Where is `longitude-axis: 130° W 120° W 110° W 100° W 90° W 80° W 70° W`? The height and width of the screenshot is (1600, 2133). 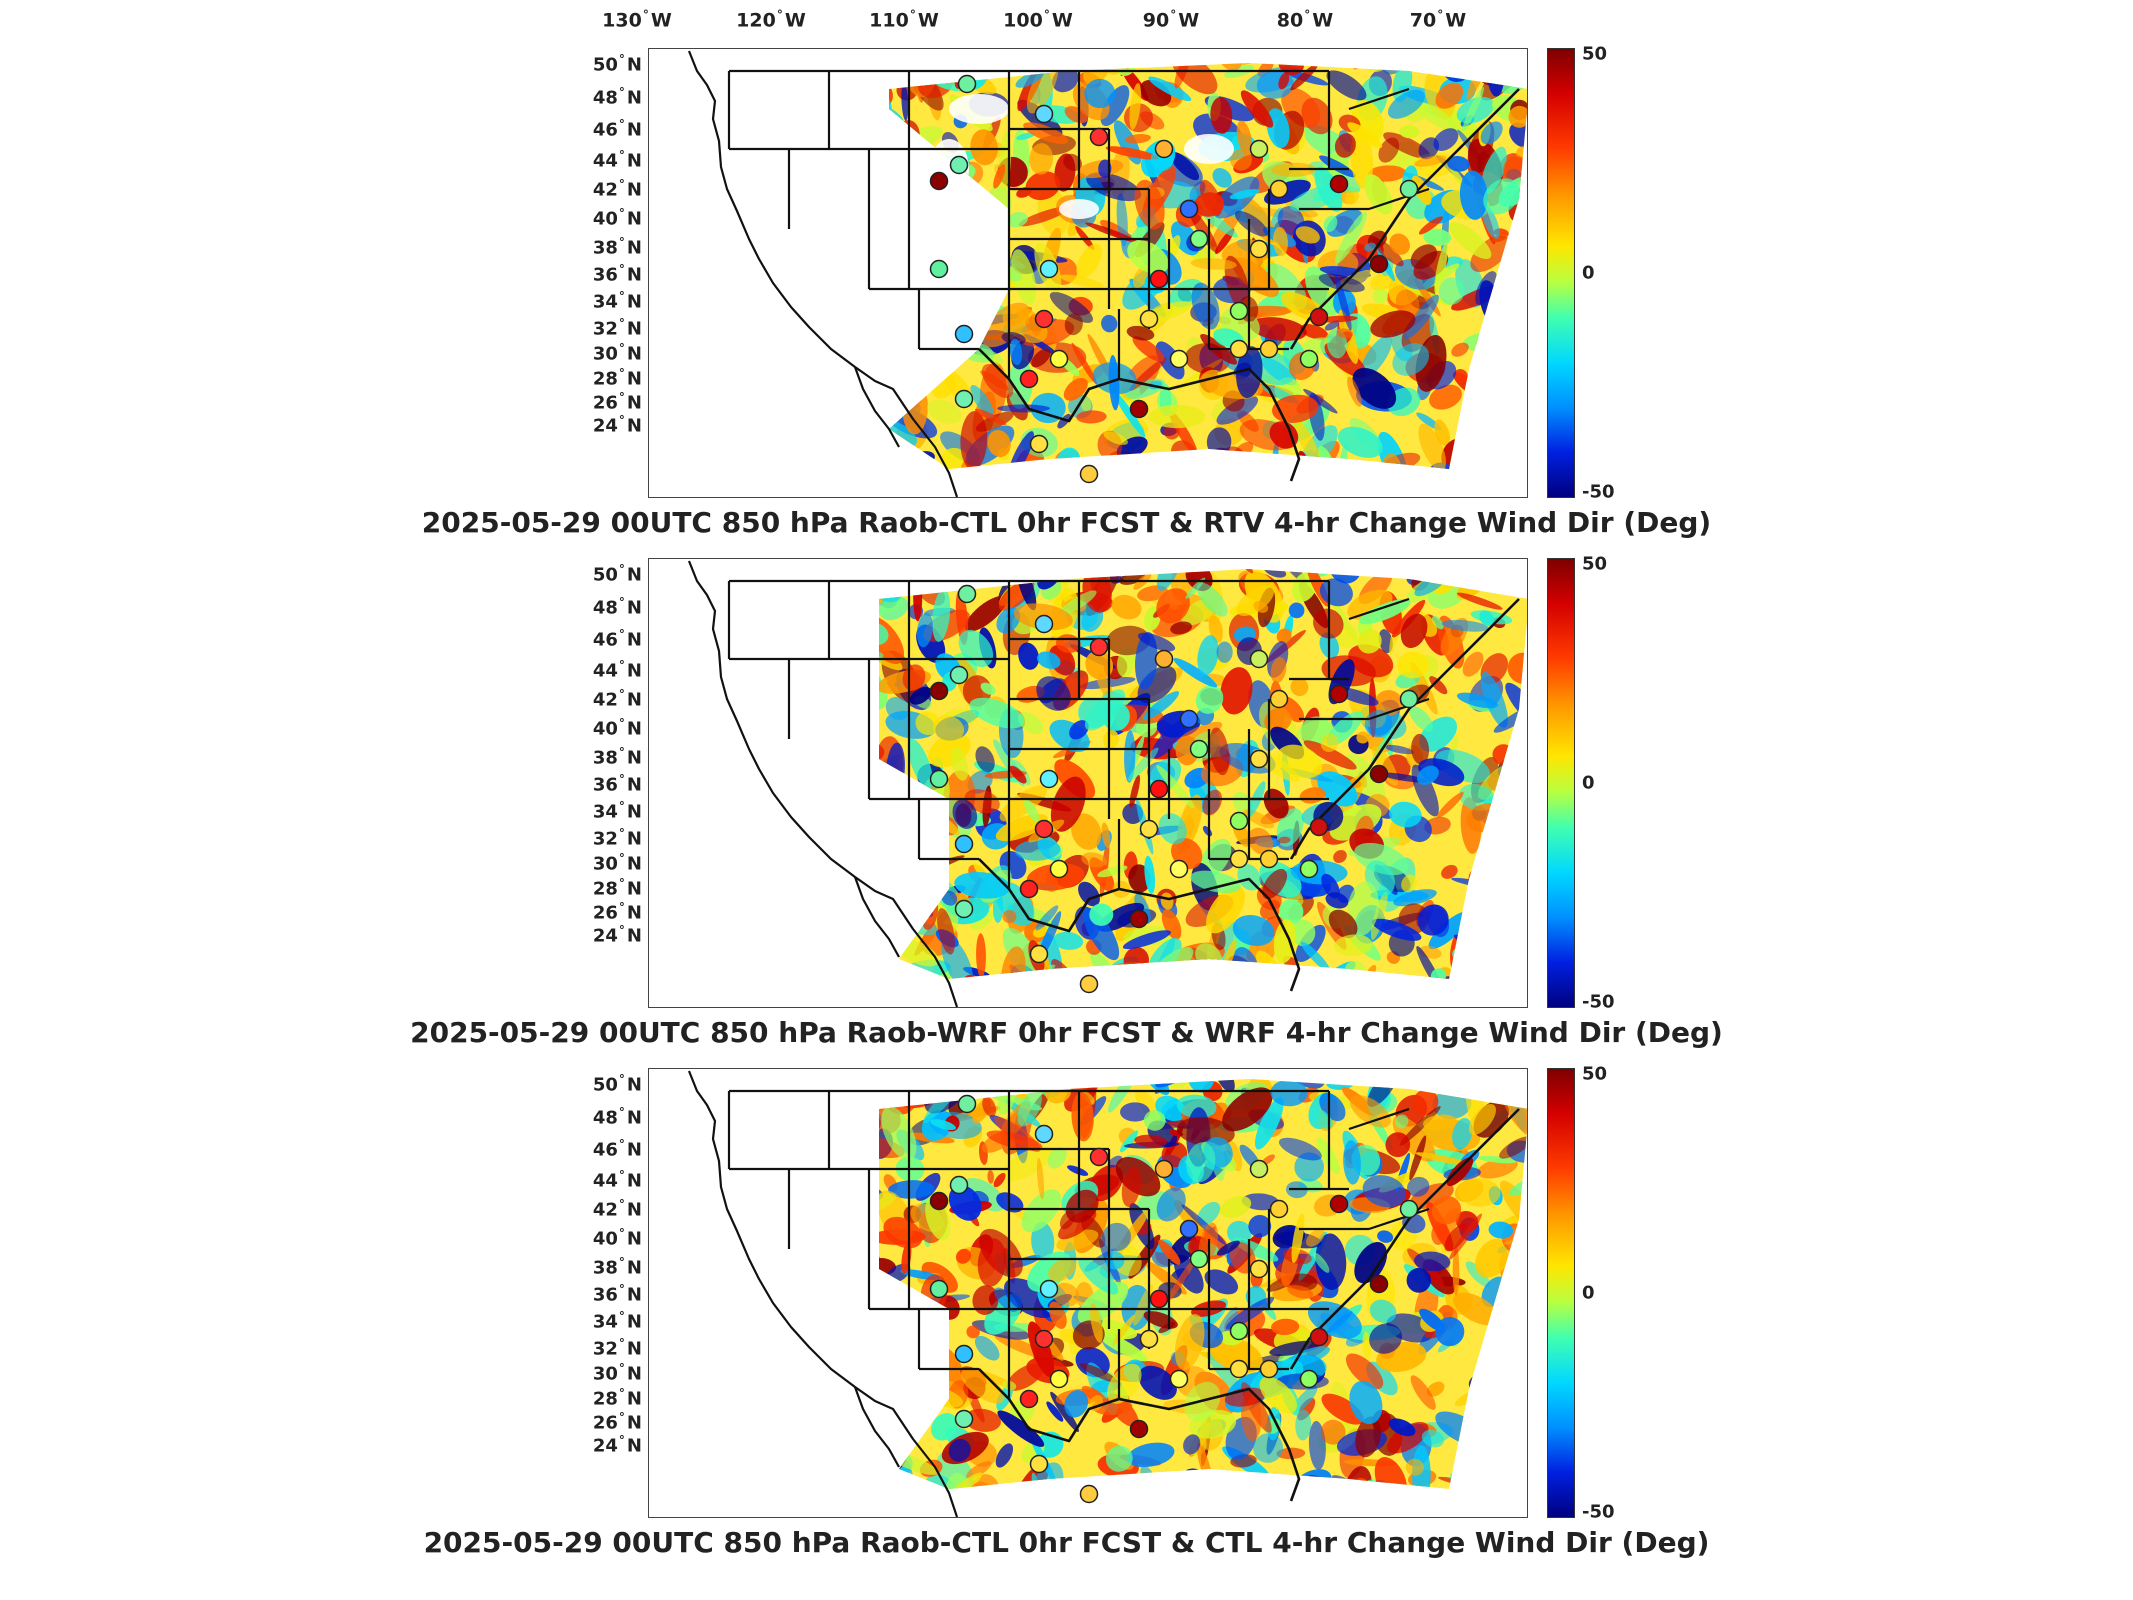 longitude-axis: 130° W 120° W 110° W 100° W 90° W 80° W 70° W is located at coordinates (1066, 20).